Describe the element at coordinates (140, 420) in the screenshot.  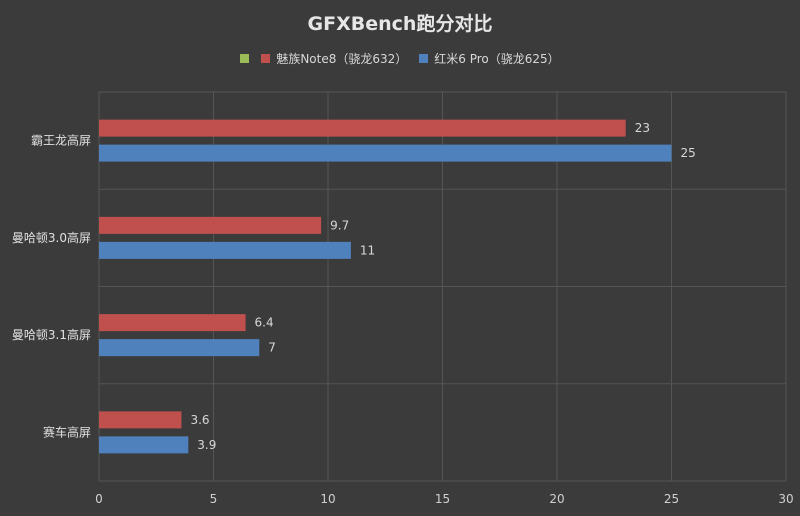
I see `bar-s1-c3` at that location.